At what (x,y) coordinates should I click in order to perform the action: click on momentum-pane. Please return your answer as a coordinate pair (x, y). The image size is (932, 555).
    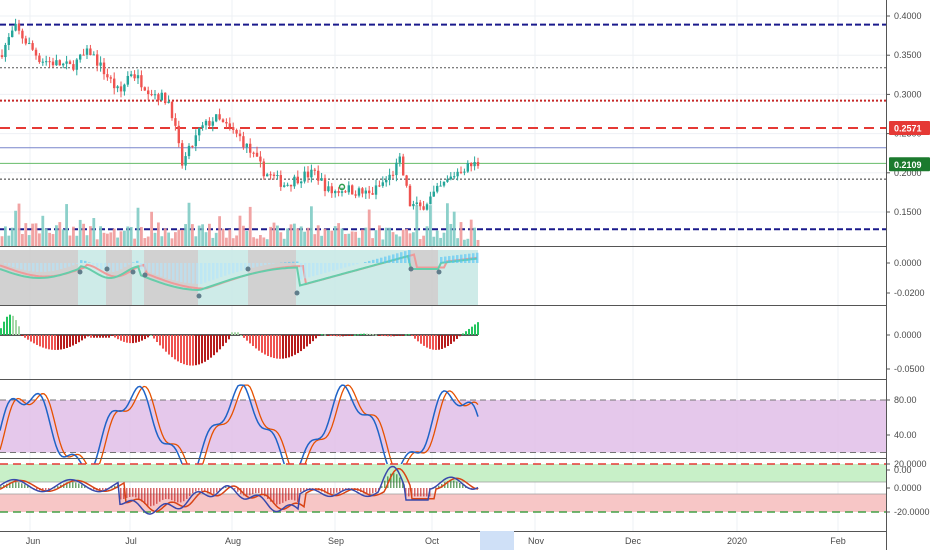
    Looking at the image, I should click on (443, 489).